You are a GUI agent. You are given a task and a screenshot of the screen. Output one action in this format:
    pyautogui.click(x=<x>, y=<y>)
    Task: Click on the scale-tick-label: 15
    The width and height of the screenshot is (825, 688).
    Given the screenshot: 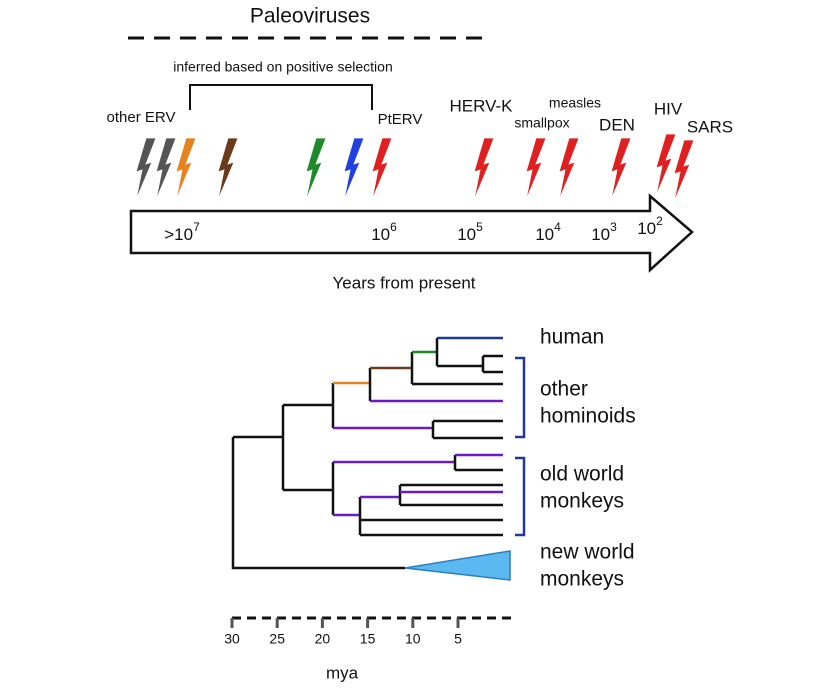 What is the action you would take?
    pyautogui.click(x=368, y=639)
    